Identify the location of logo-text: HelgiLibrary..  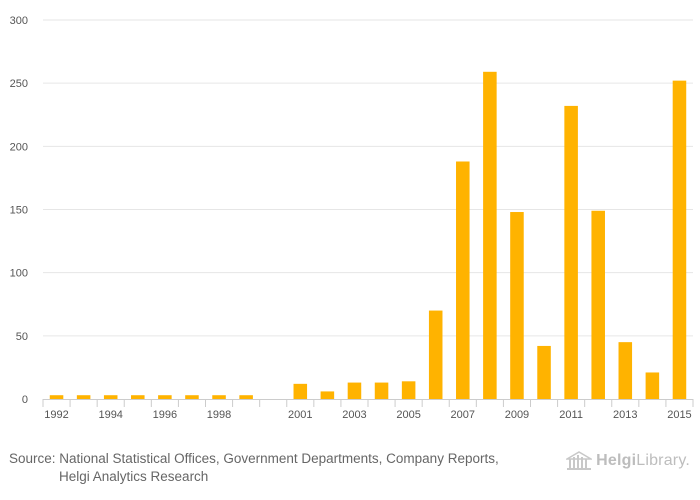
(643, 461).